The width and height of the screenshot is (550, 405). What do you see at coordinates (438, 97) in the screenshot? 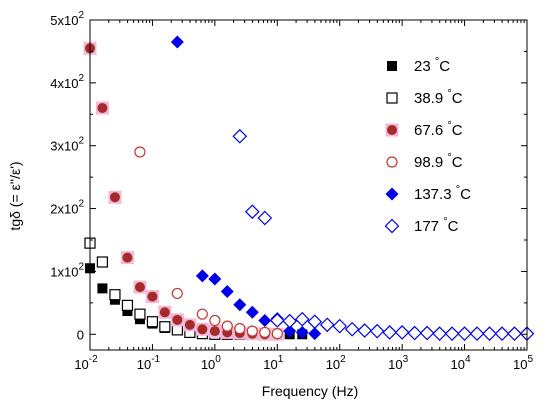
I see `legend-label: 38.9 °C` at bounding box center [438, 97].